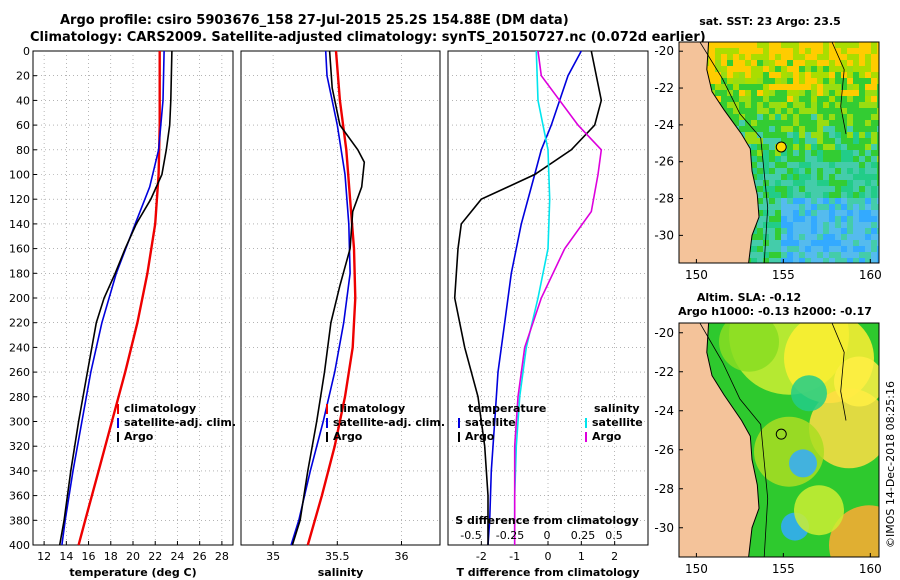 Image resolution: width=900 pixels, height=580 pixels. I want to click on legend-label: satellite, so click(490, 422).